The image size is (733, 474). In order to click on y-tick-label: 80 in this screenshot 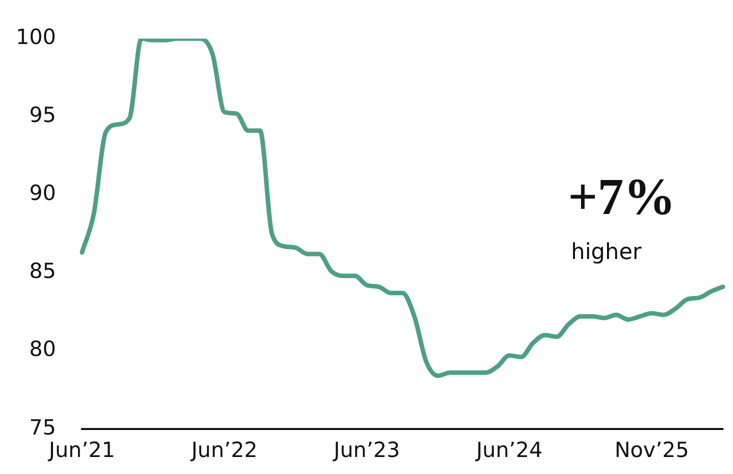, I will do `click(42, 349)`.